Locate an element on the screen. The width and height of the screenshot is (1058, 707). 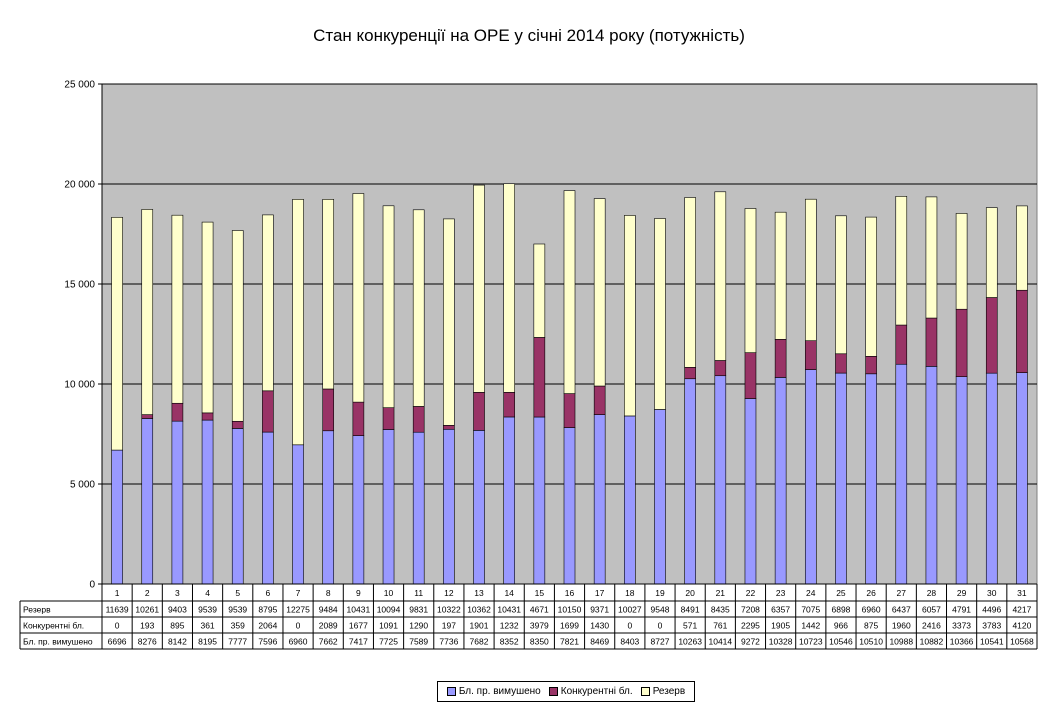
x-tick-label: 14 is located at coordinates (509, 593).